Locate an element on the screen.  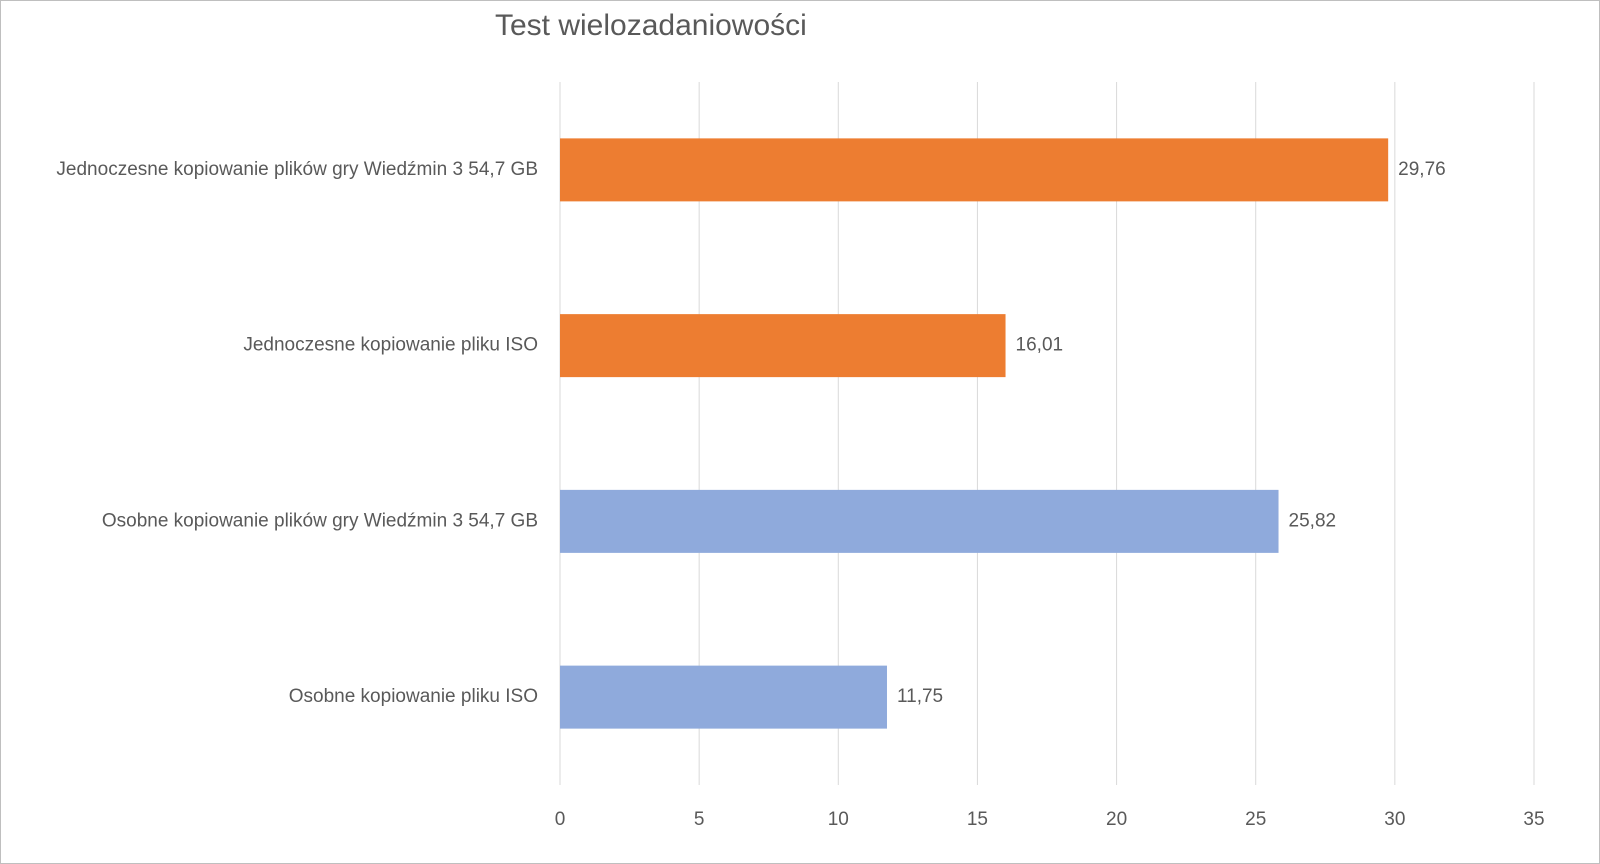
x-tick-label: 10 is located at coordinates (838, 819).